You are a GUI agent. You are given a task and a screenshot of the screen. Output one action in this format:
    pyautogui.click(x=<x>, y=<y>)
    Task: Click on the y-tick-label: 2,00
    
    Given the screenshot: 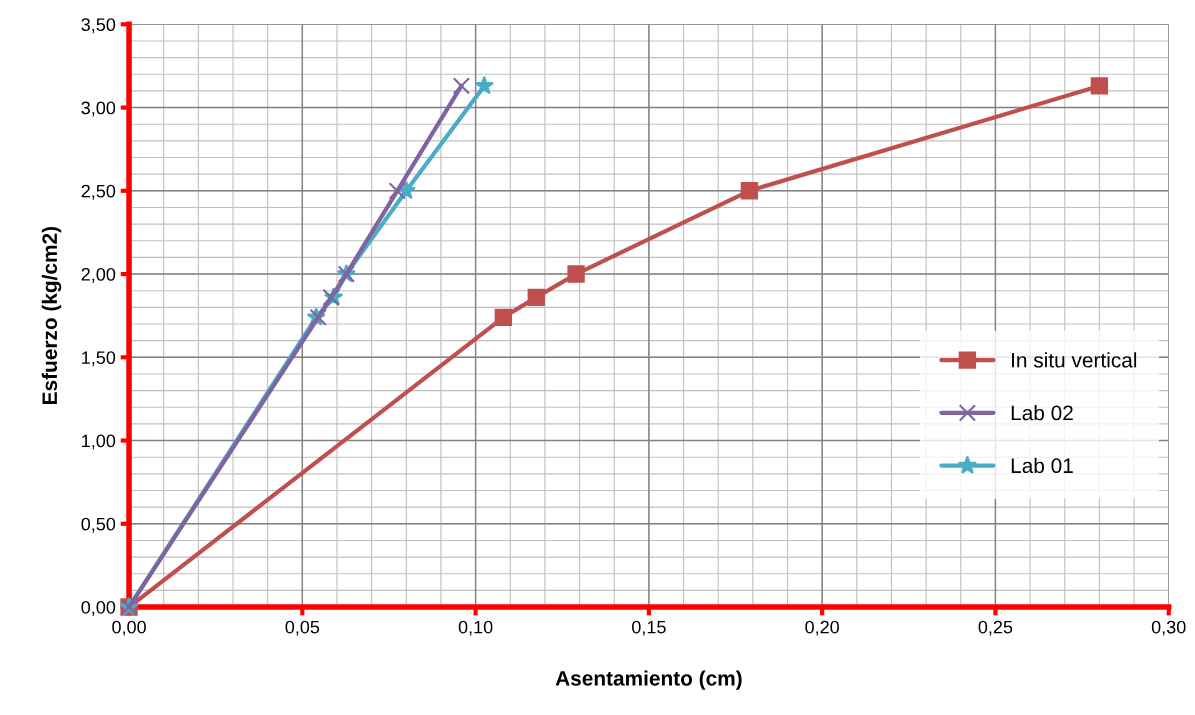 What is the action you would take?
    pyautogui.click(x=98, y=275)
    